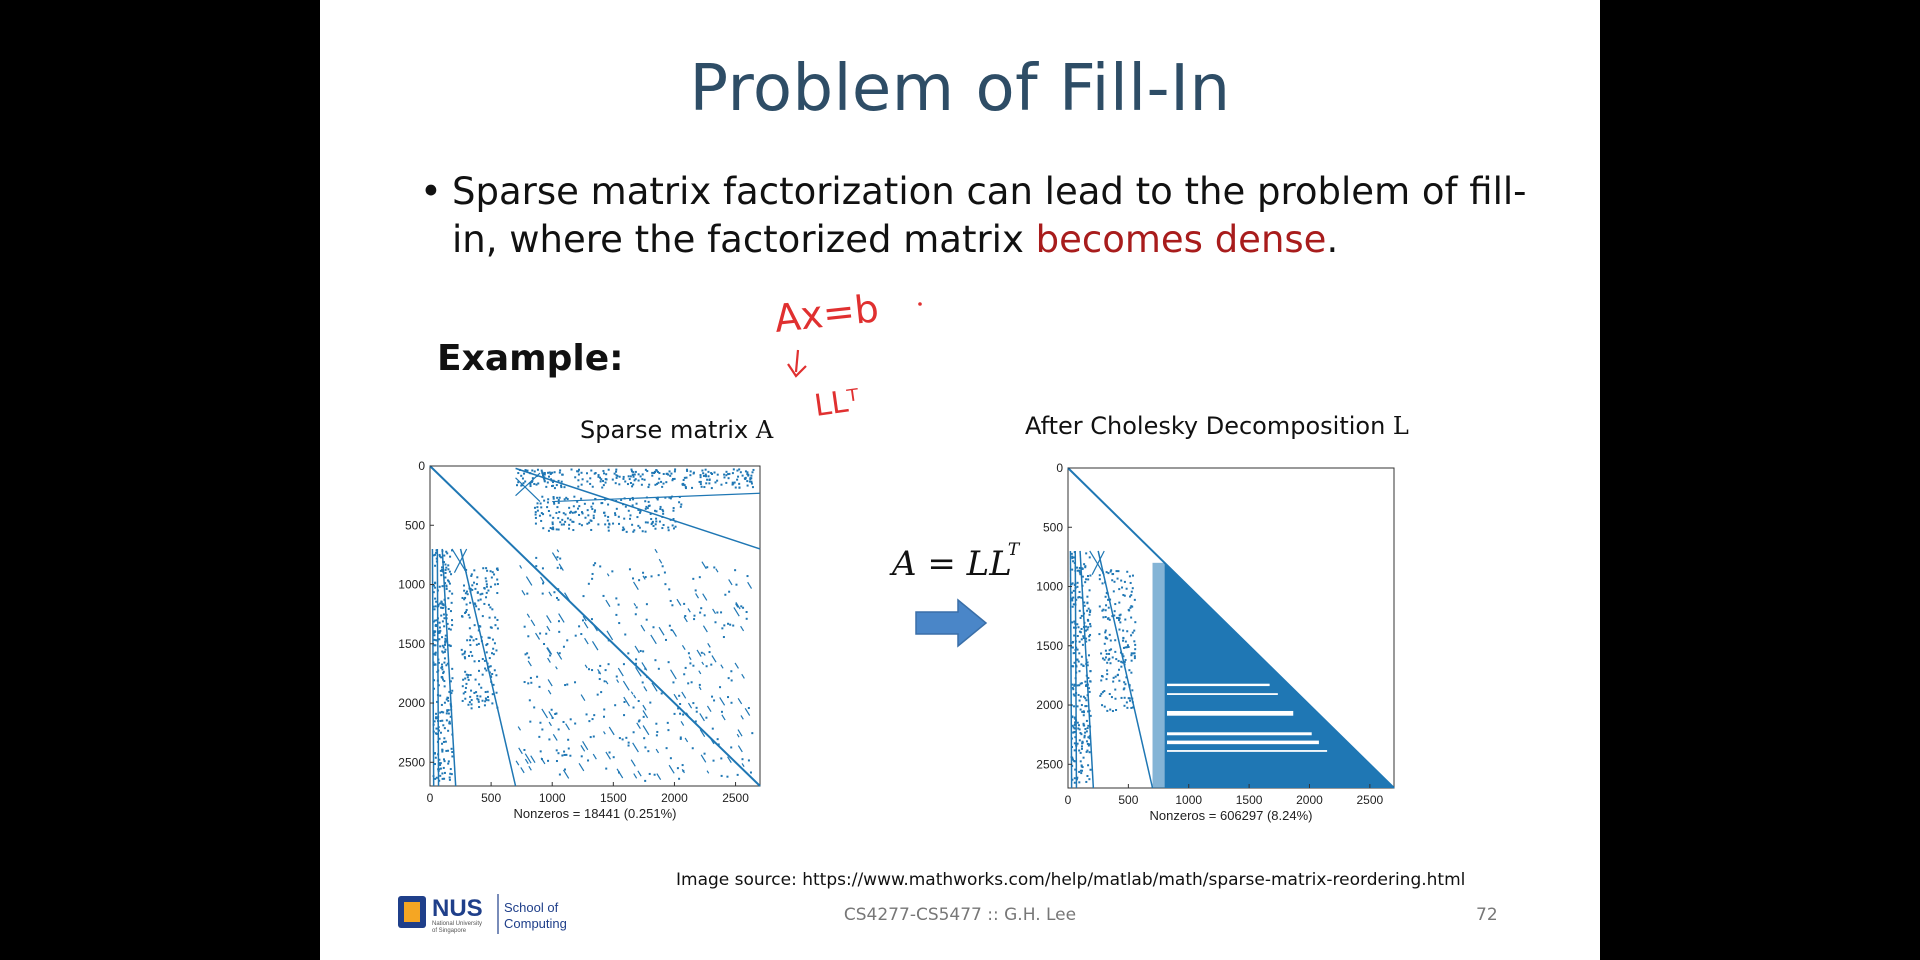 This screenshot has width=1920, height=960. Describe the element at coordinates (411, 762) in the screenshot. I see `y-tick-label: 2500` at that location.